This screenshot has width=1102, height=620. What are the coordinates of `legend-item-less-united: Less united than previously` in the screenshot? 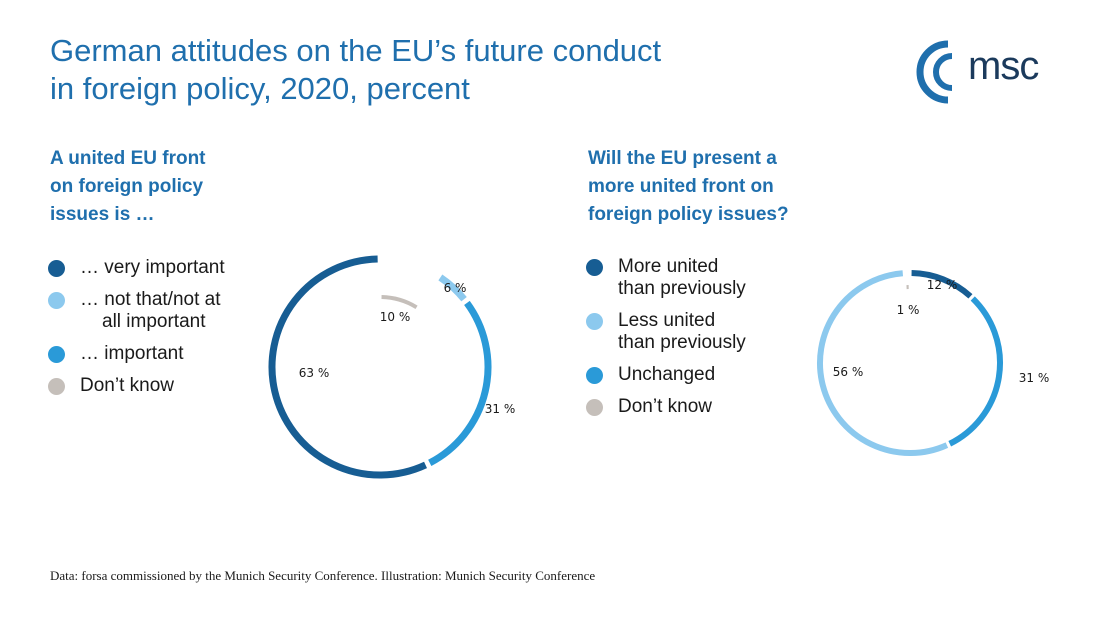 It's located at (666, 332).